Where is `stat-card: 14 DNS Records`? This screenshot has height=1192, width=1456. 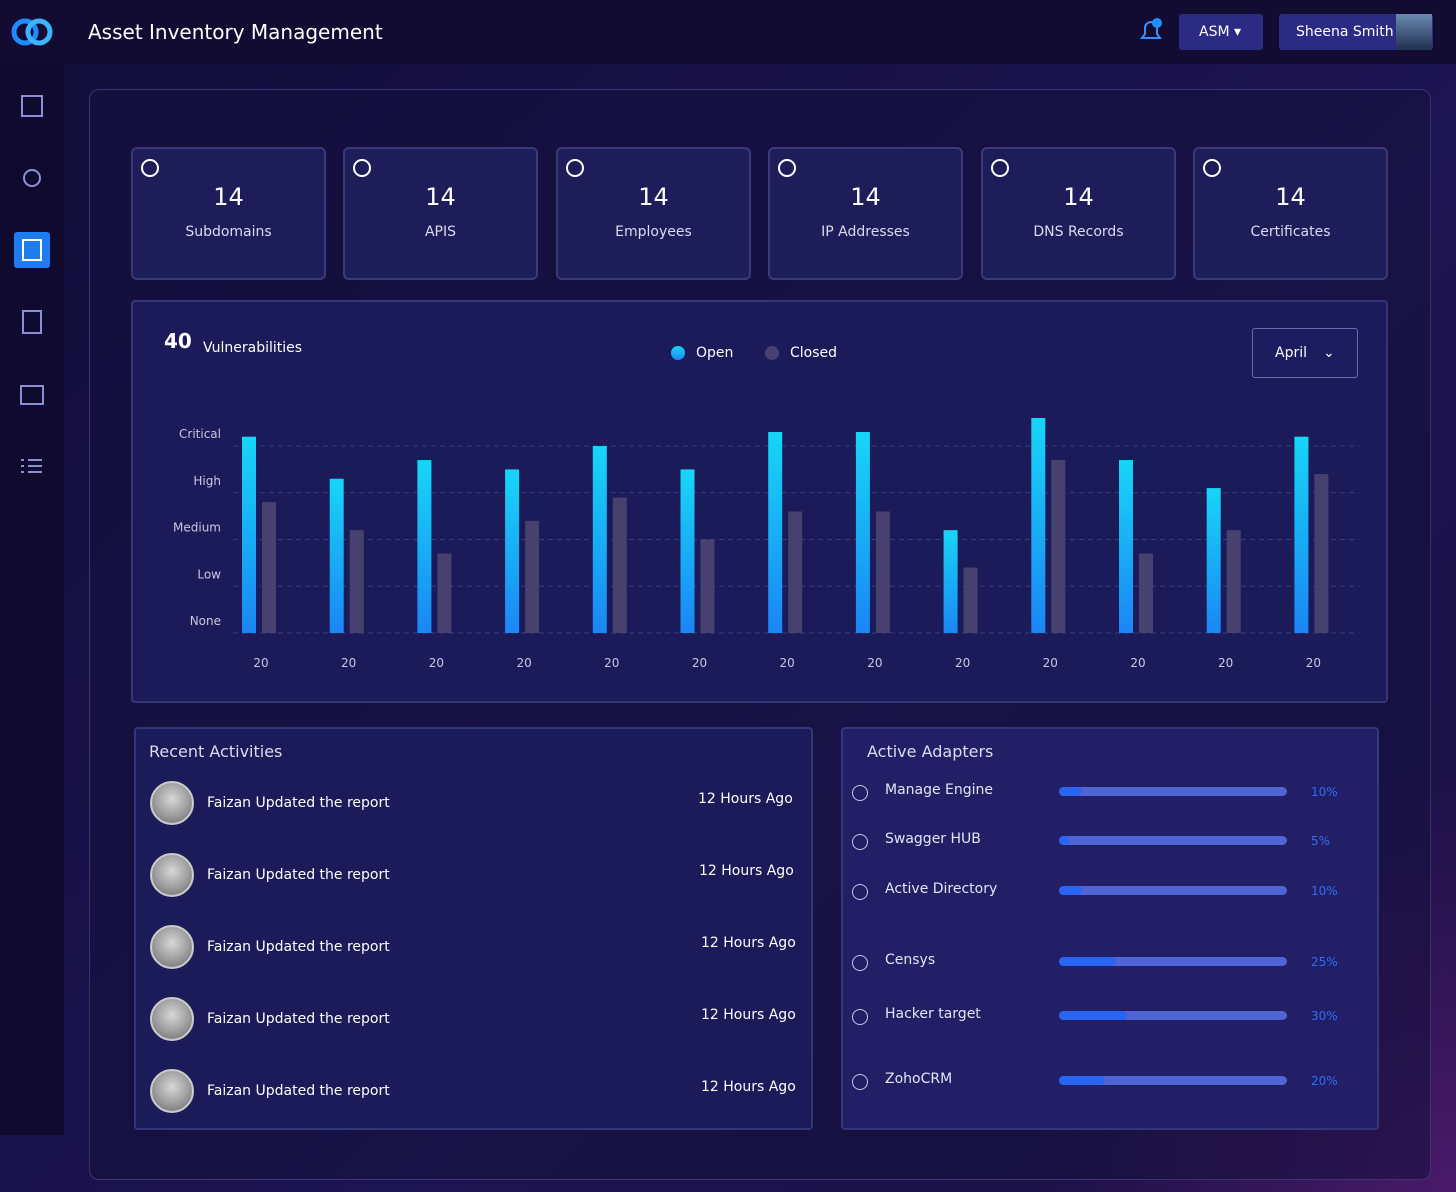 stat-card: 14 DNS Records is located at coordinates (1078, 213).